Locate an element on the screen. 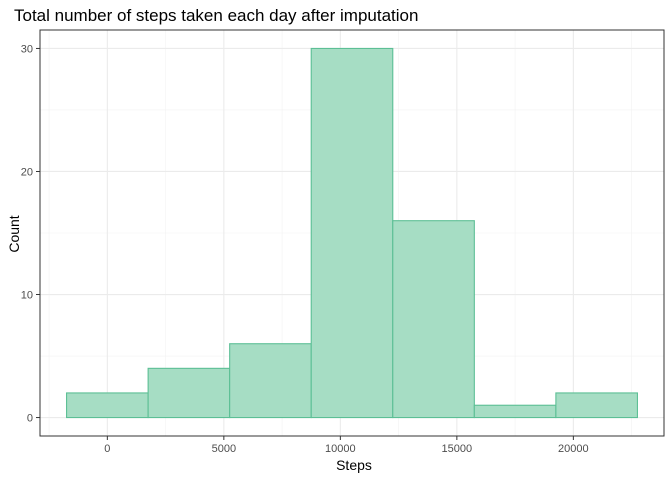 The image size is (672, 480). x-tick-label: 15000 is located at coordinates (457, 449).